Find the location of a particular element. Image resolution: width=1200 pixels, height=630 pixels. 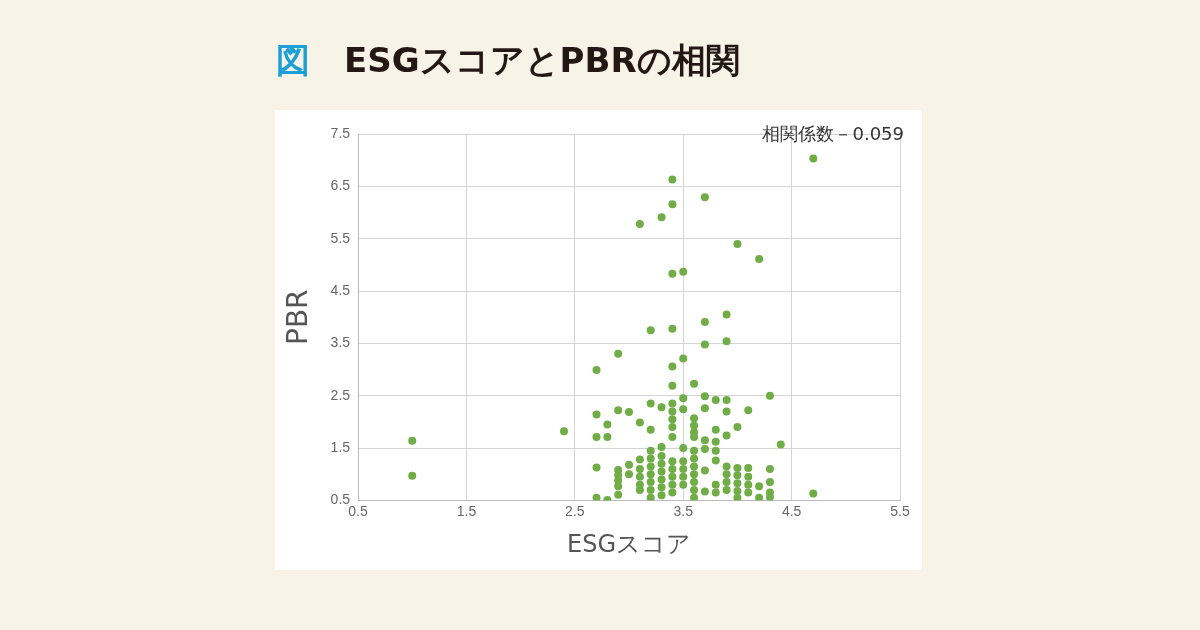

annotation: 相関係数－0.059 is located at coordinates (833, 133).